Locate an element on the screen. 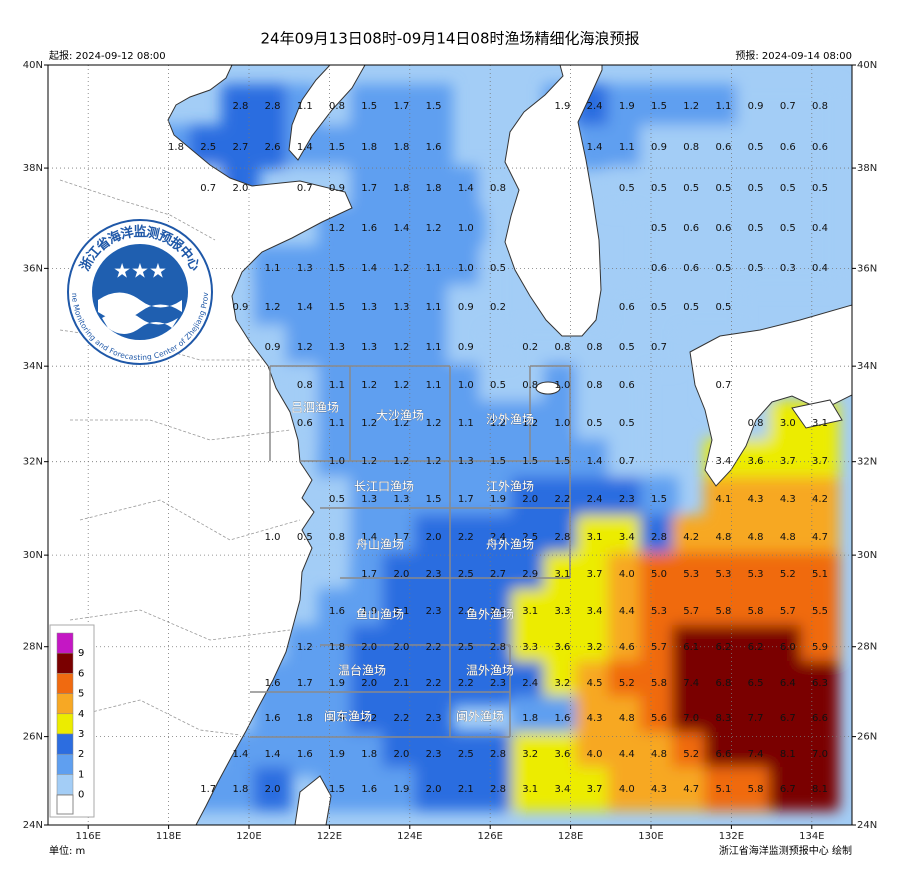 The image size is (900, 880). wave-height-label: 1.6 is located at coordinates (434, 147).